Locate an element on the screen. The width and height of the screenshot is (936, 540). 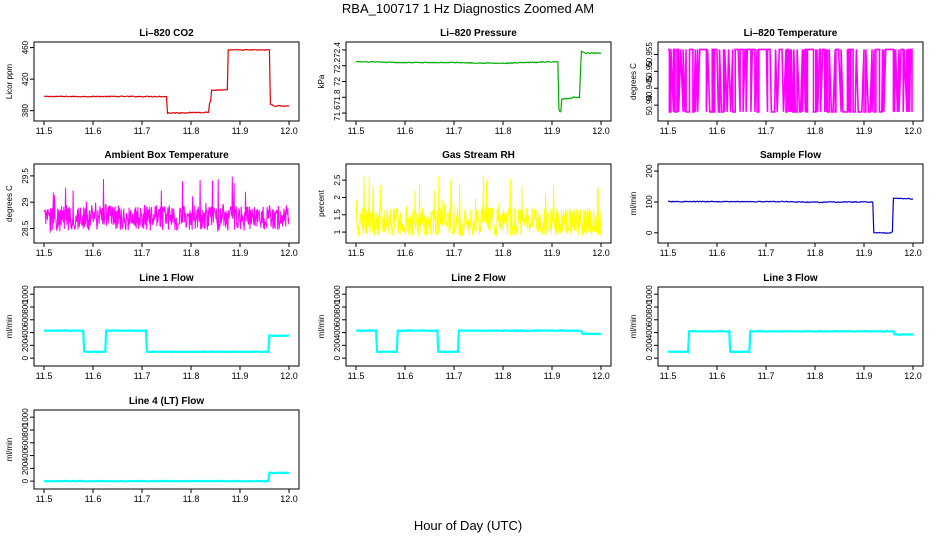
y-tick-label: 29.5 is located at coordinates (25, 176).